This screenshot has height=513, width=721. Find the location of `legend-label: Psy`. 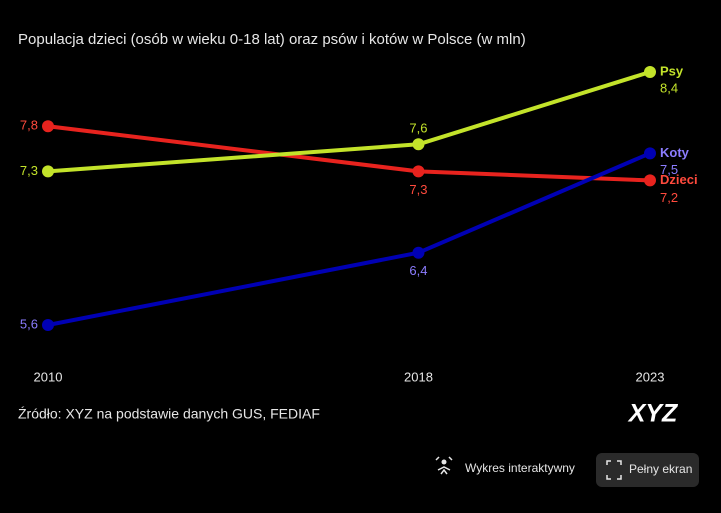

legend-label: Psy is located at coordinates (672, 70).